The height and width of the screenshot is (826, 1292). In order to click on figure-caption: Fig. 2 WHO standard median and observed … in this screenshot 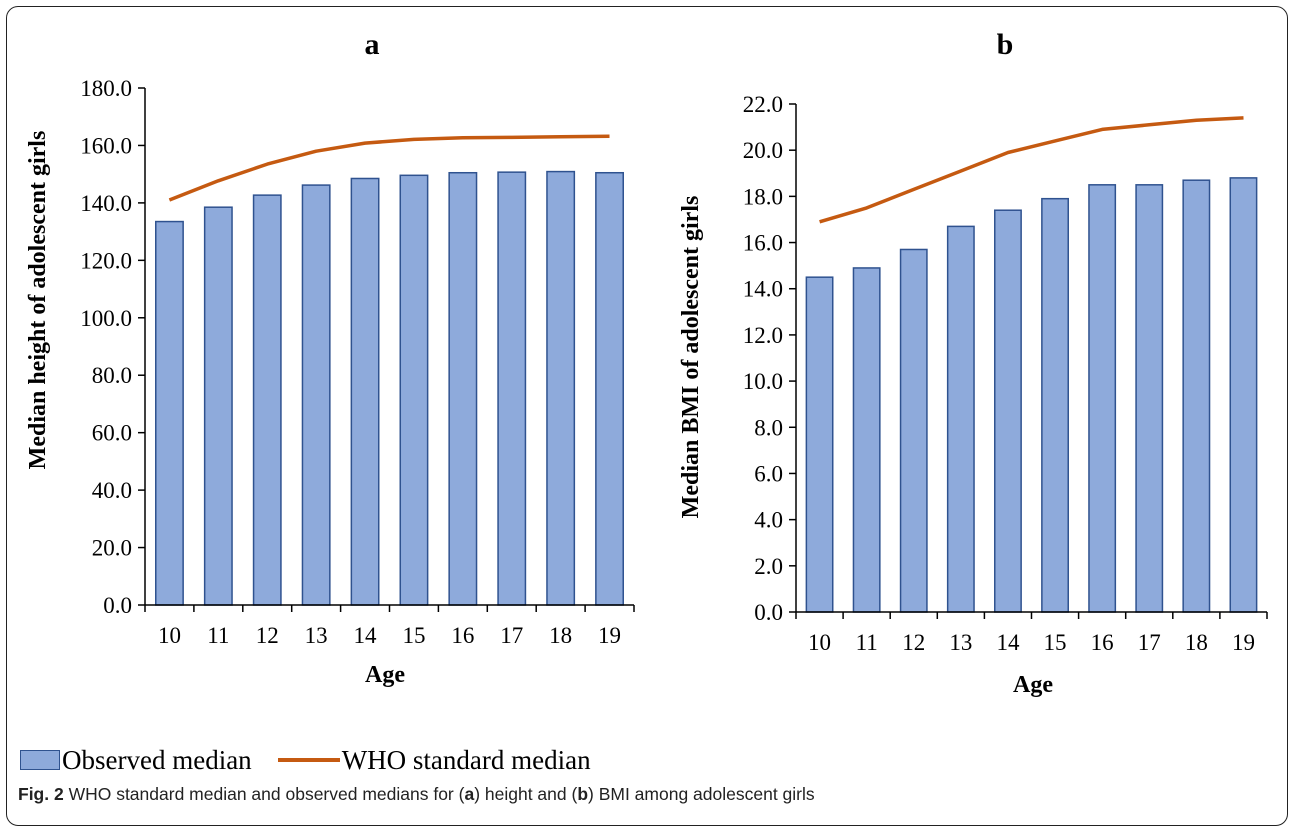, I will do `click(416, 794)`.